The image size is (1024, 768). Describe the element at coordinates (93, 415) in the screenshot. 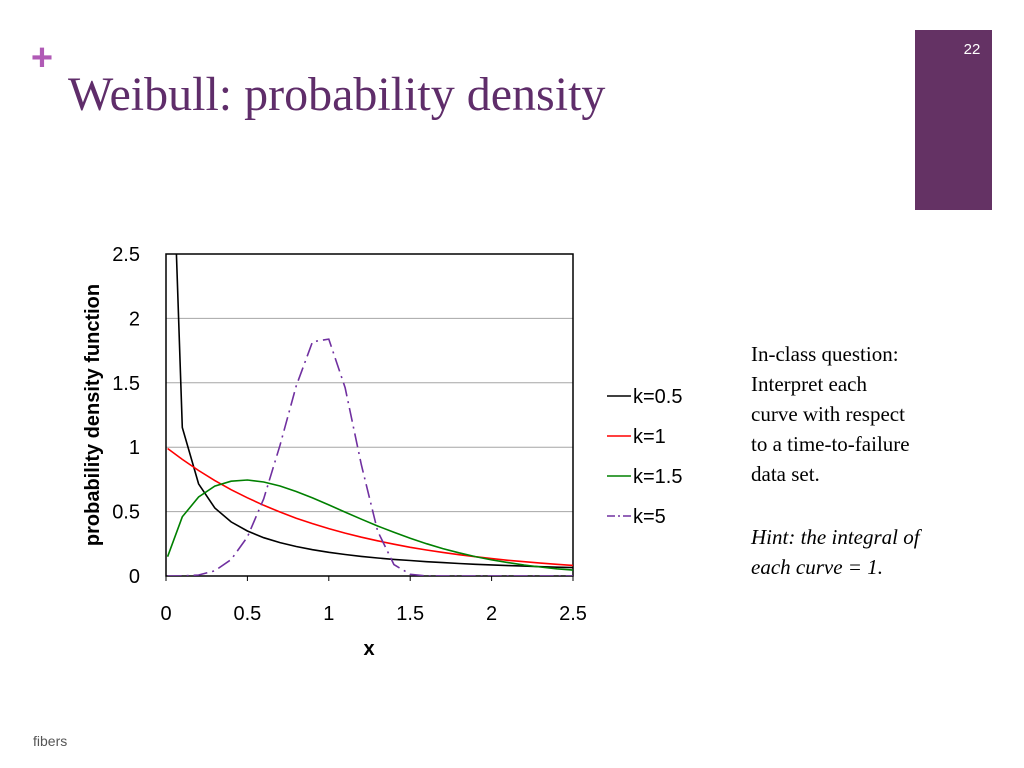

I see `y-axis-title: probability density function` at that location.